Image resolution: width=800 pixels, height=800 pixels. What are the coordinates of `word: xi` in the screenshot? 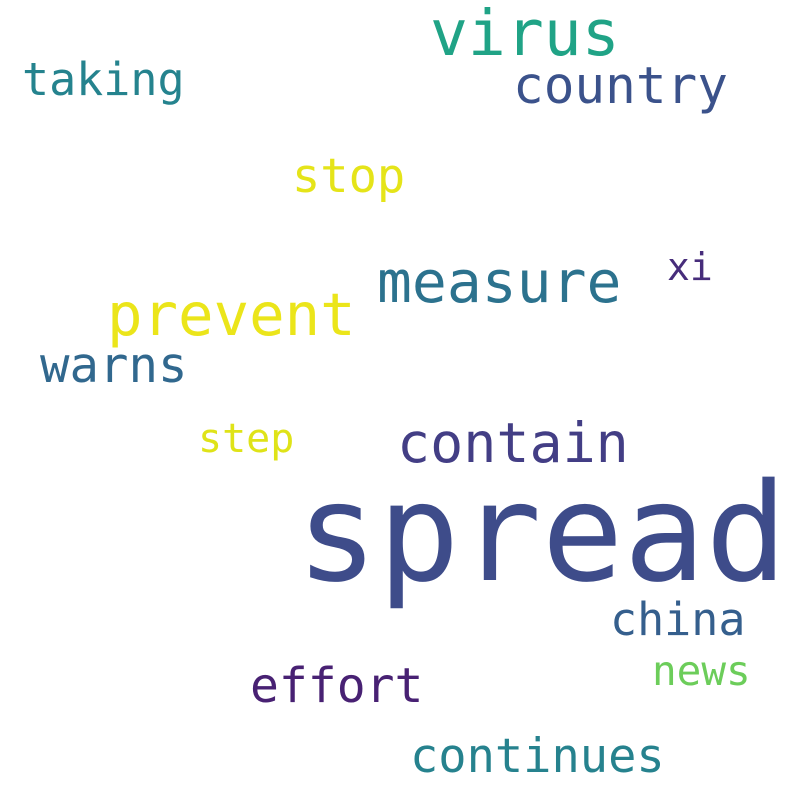 It's located at (690, 267).